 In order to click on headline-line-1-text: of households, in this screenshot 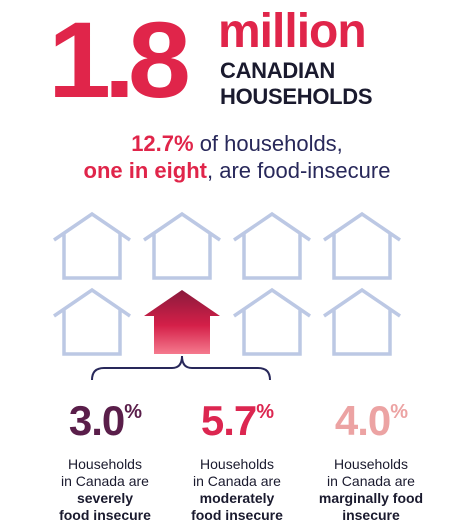, I will do `click(268, 143)`.